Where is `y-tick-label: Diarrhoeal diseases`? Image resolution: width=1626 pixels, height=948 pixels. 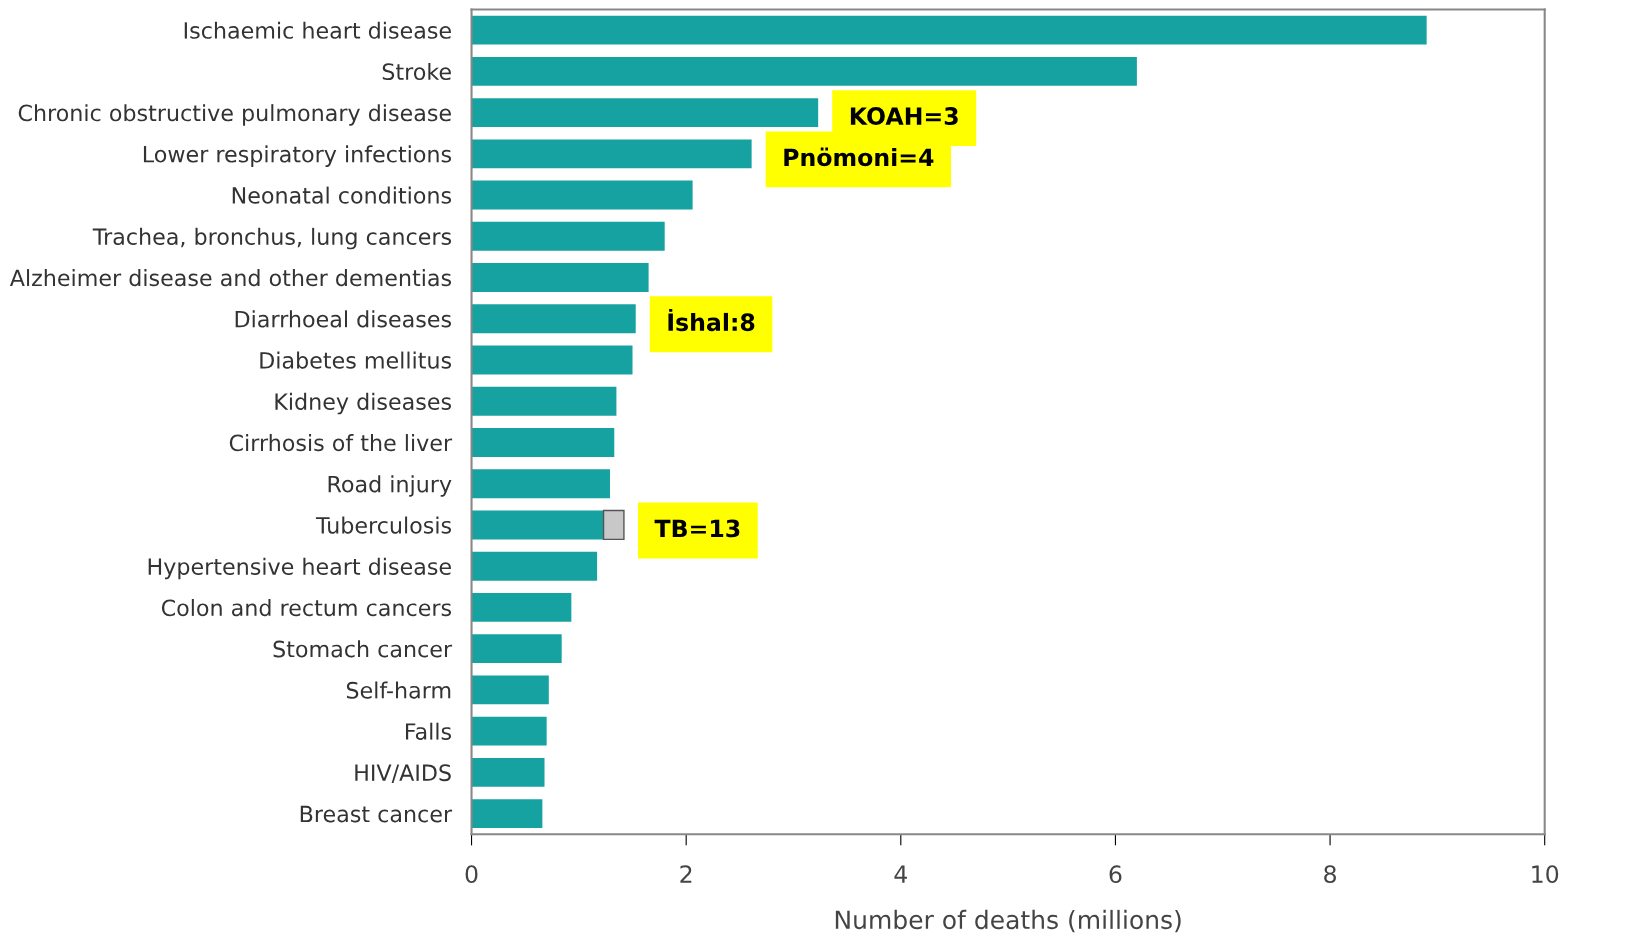
y-tick-label: Diarrhoeal diseases is located at coordinates (343, 319).